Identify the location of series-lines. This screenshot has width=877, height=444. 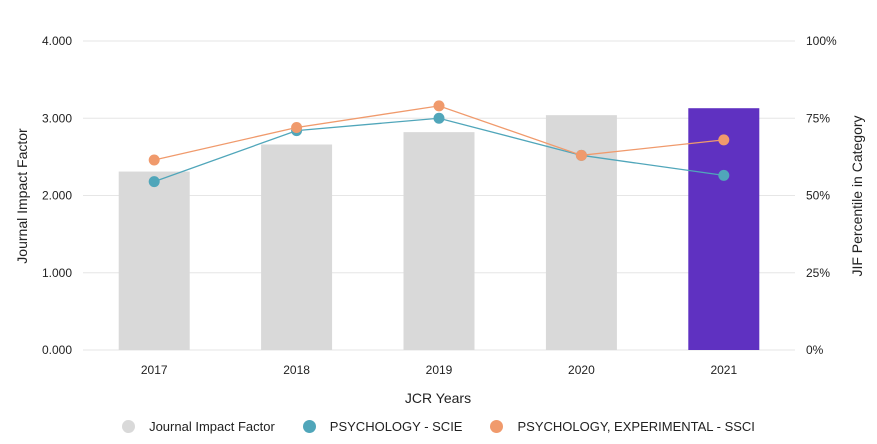
(439, 144).